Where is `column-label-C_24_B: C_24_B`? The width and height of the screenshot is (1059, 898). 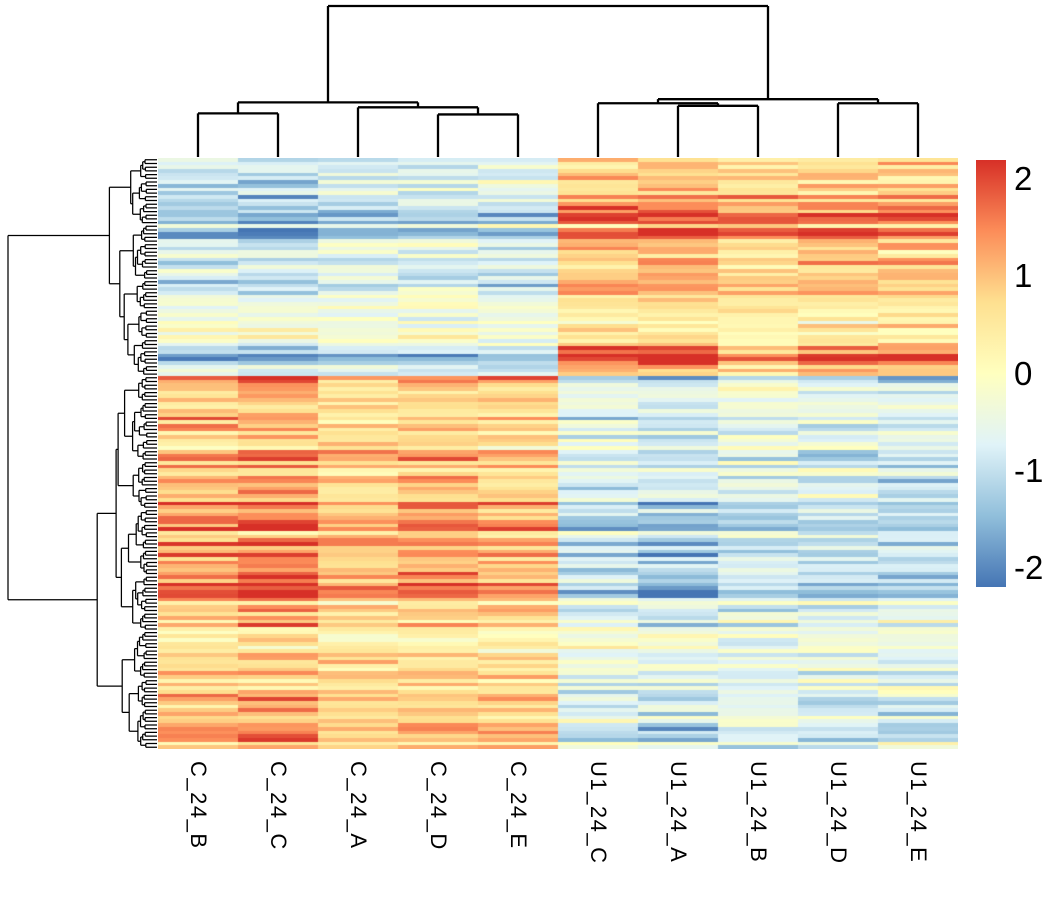 column-label-C_24_B: C_24_B is located at coordinates (198, 805).